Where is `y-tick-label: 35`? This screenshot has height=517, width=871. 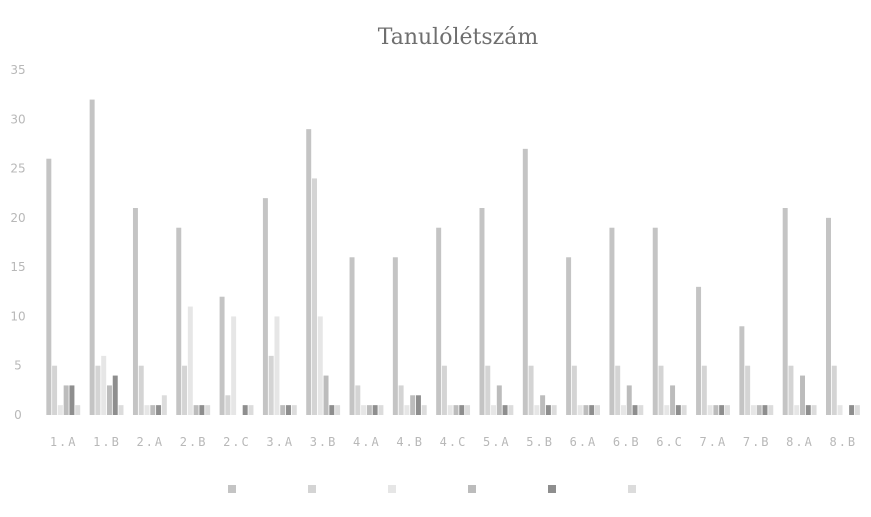 y-tick-label: 35 is located at coordinates (17, 70).